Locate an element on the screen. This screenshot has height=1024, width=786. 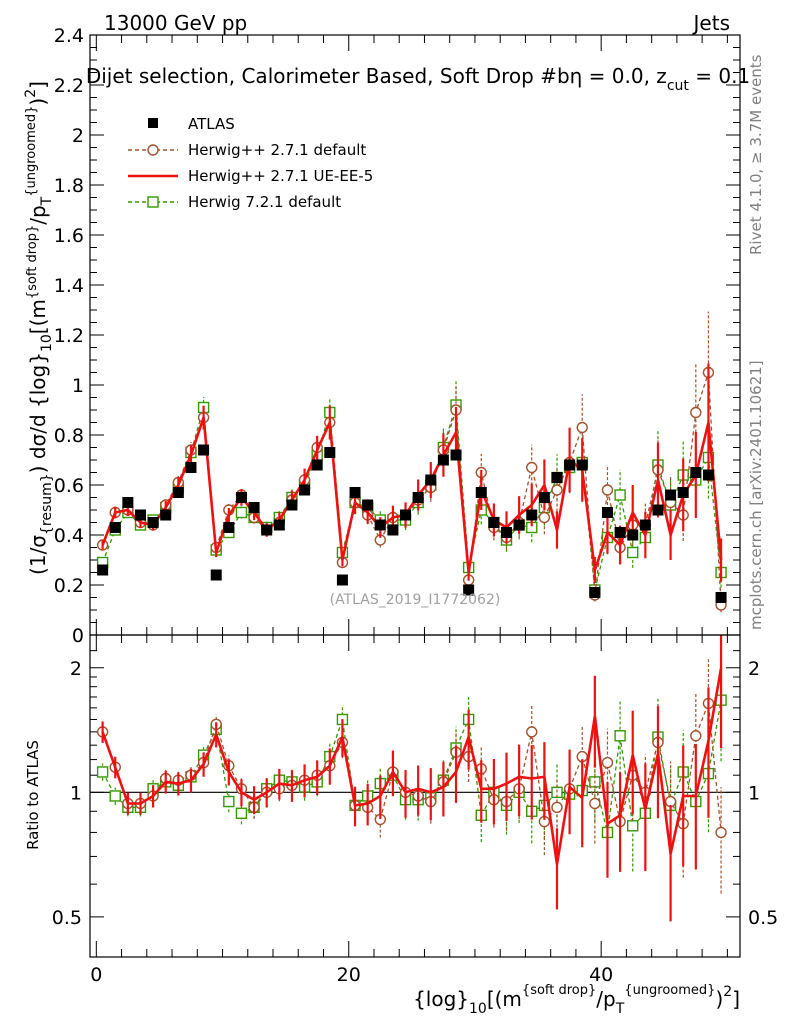
main-ytick-label: 0.6 is located at coordinates (69, 486).